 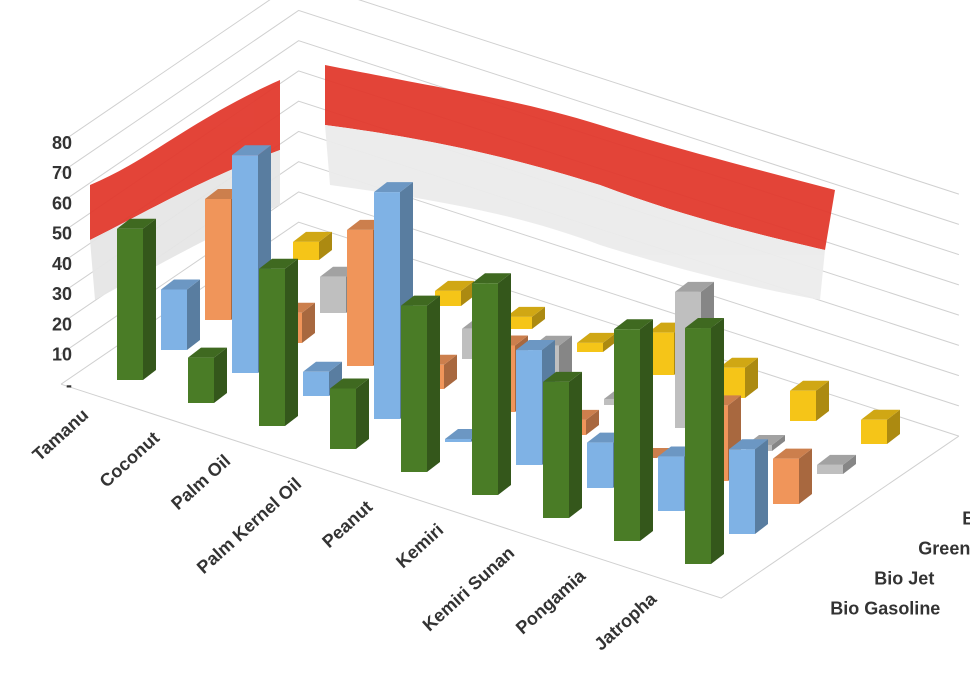 What do you see at coordinates (625, 621) in the screenshot?
I see `x-tick-label: Jatropha` at bounding box center [625, 621].